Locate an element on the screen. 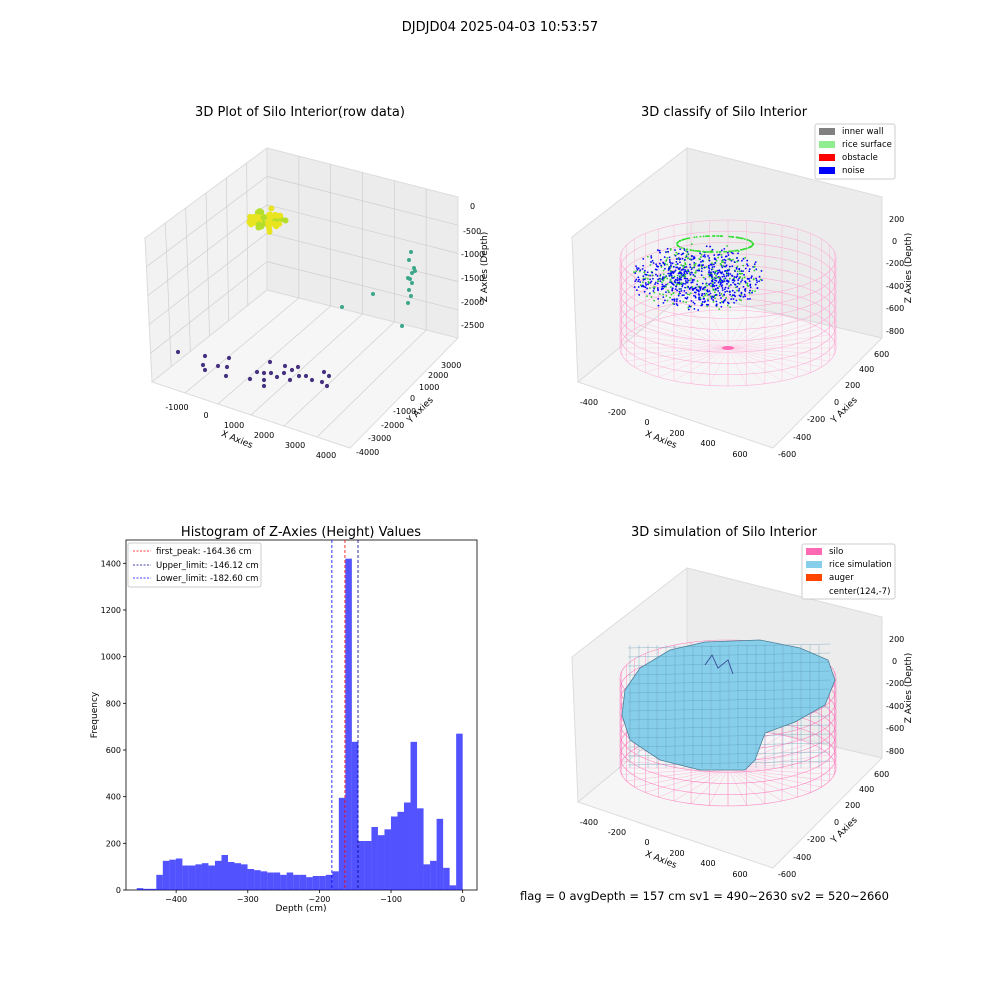 The height and width of the screenshot is (1000, 1000). raw-z-tick: -2500 is located at coordinates (472, 325).